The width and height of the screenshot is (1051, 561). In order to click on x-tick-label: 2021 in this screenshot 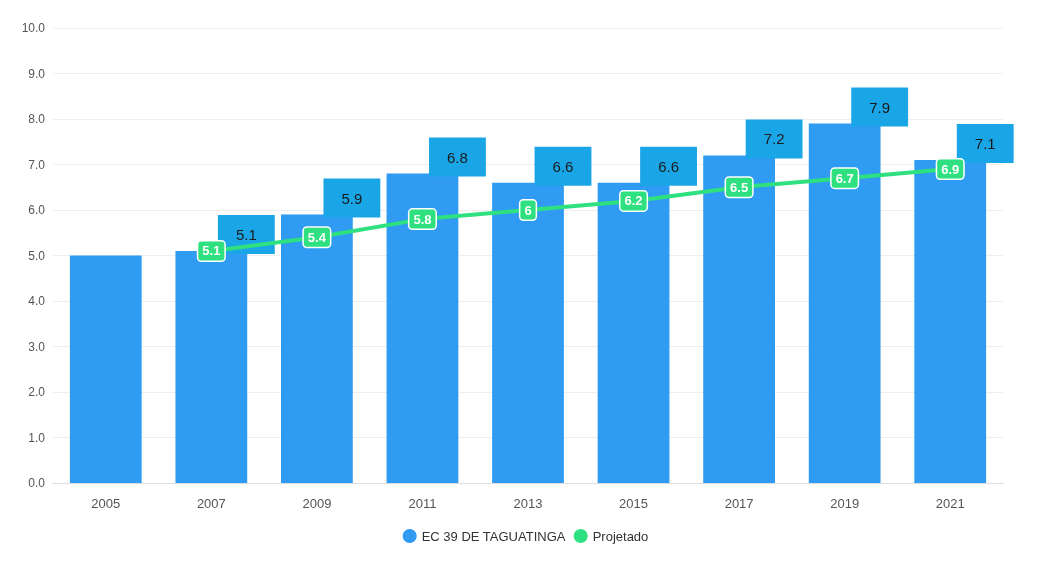, I will do `click(950, 503)`.